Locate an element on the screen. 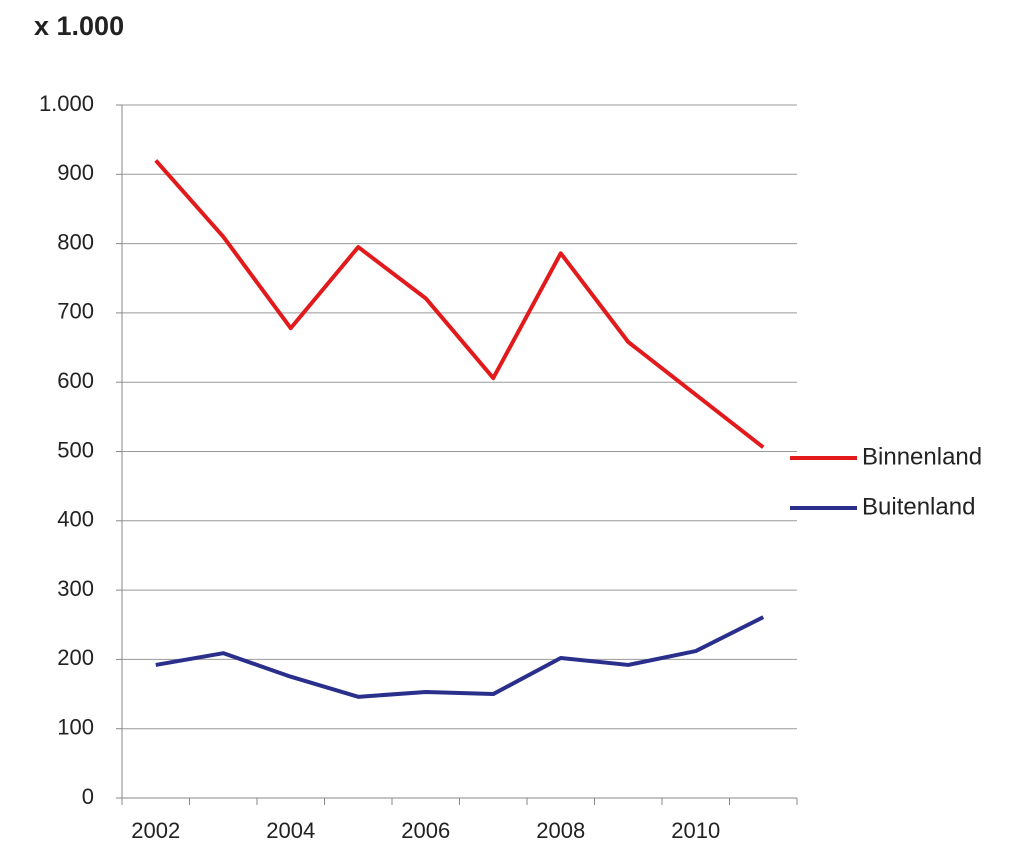 This screenshot has width=1031, height=849. y-tick-label: 700 is located at coordinates (75, 311).